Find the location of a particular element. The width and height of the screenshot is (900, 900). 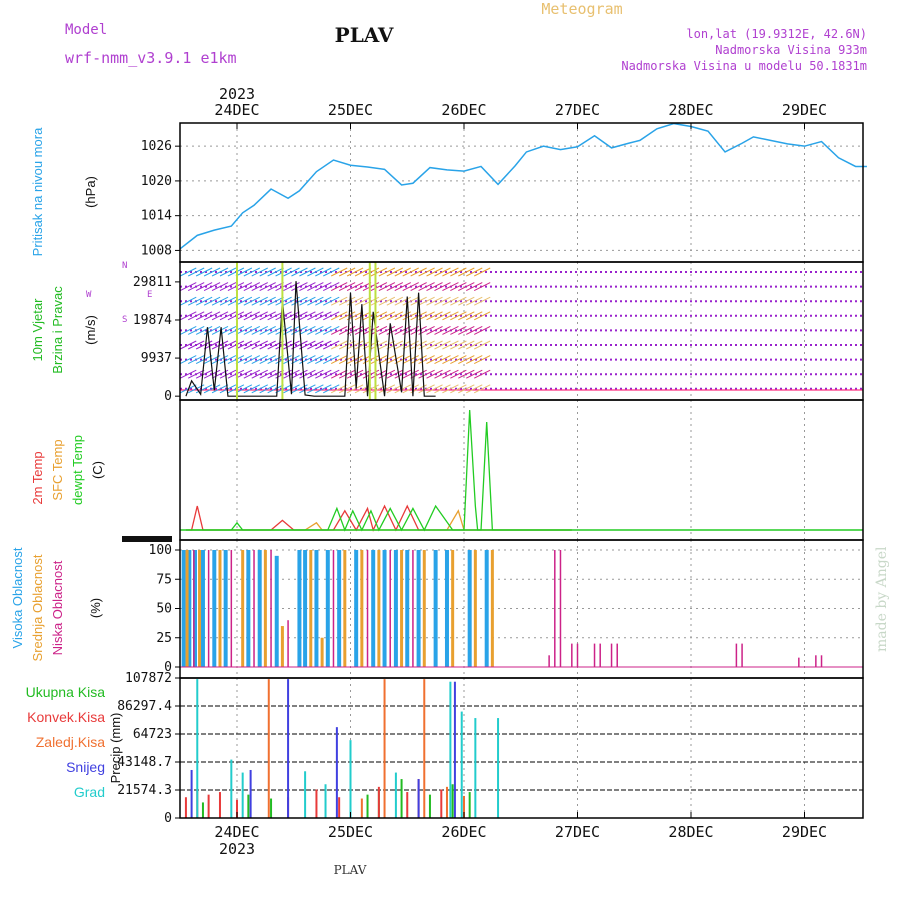

date-label-bottom: 28DEC is located at coordinates (690, 832).